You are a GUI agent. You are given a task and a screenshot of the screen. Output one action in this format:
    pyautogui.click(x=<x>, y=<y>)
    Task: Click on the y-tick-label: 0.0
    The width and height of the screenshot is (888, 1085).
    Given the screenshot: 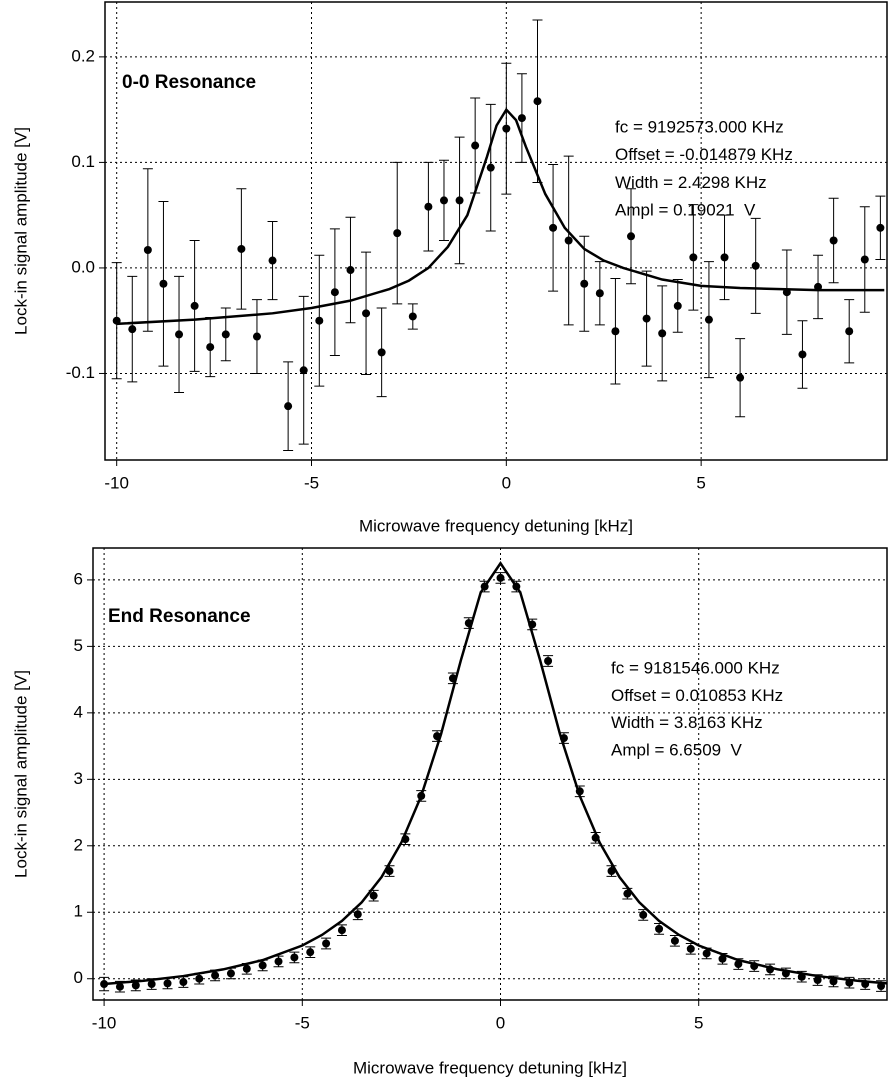 What is the action you would take?
    pyautogui.click(x=83, y=266)
    